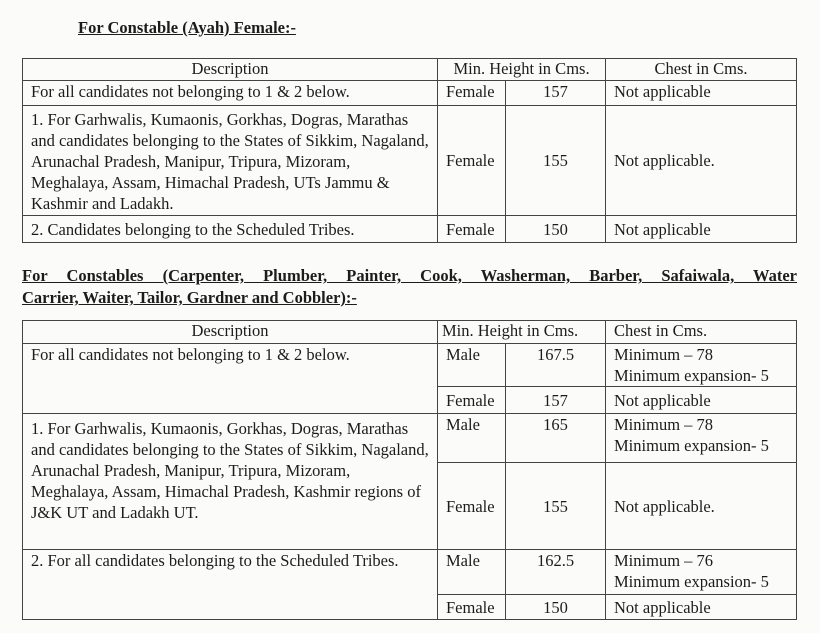 The width and height of the screenshot is (820, 633). I want to click on chest-minimum: Minimum – 76, so click(664, 560).